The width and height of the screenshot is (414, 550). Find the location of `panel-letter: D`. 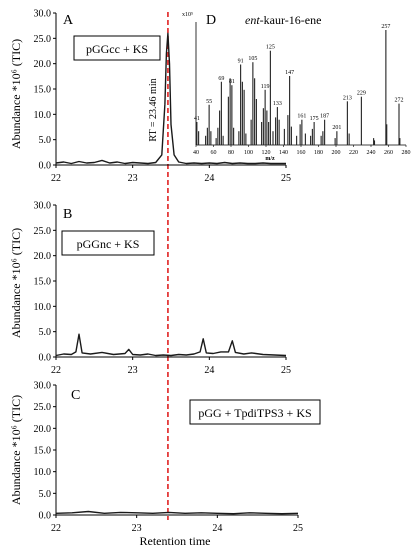

panel-letter: D is located at coordinates (211, 20).